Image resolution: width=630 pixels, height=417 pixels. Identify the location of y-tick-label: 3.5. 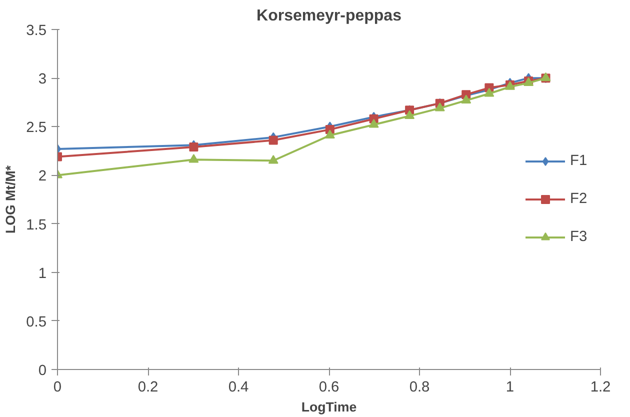
(36, 31).